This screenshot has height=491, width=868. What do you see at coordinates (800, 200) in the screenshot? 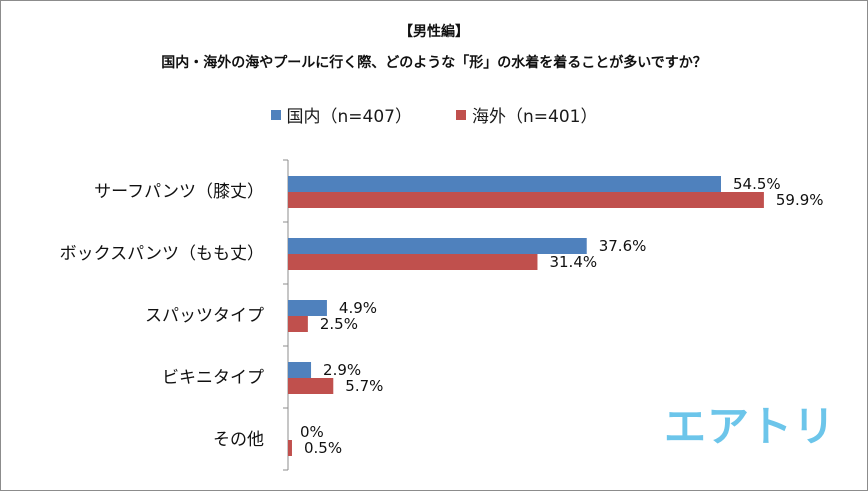
I see `value-label-overseas: 59.9%` at bounding box center [800, 200].